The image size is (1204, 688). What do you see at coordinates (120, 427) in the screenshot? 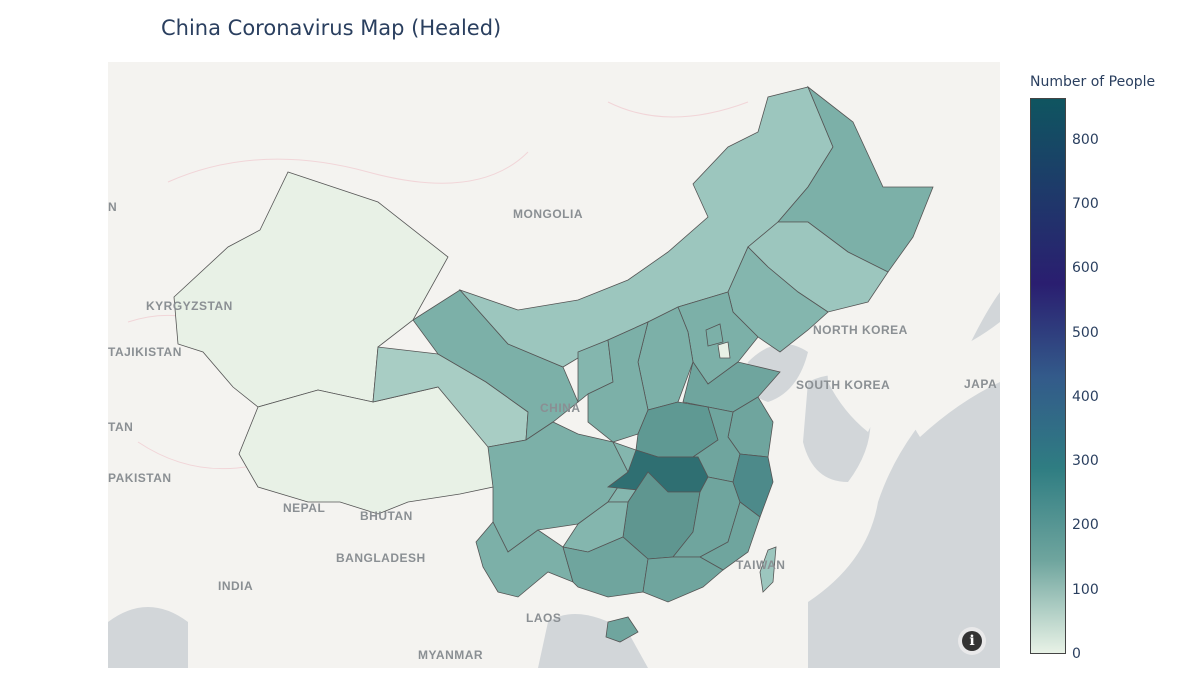
I see `label-edge-tan: TAN` at bounding box center [120, 427].